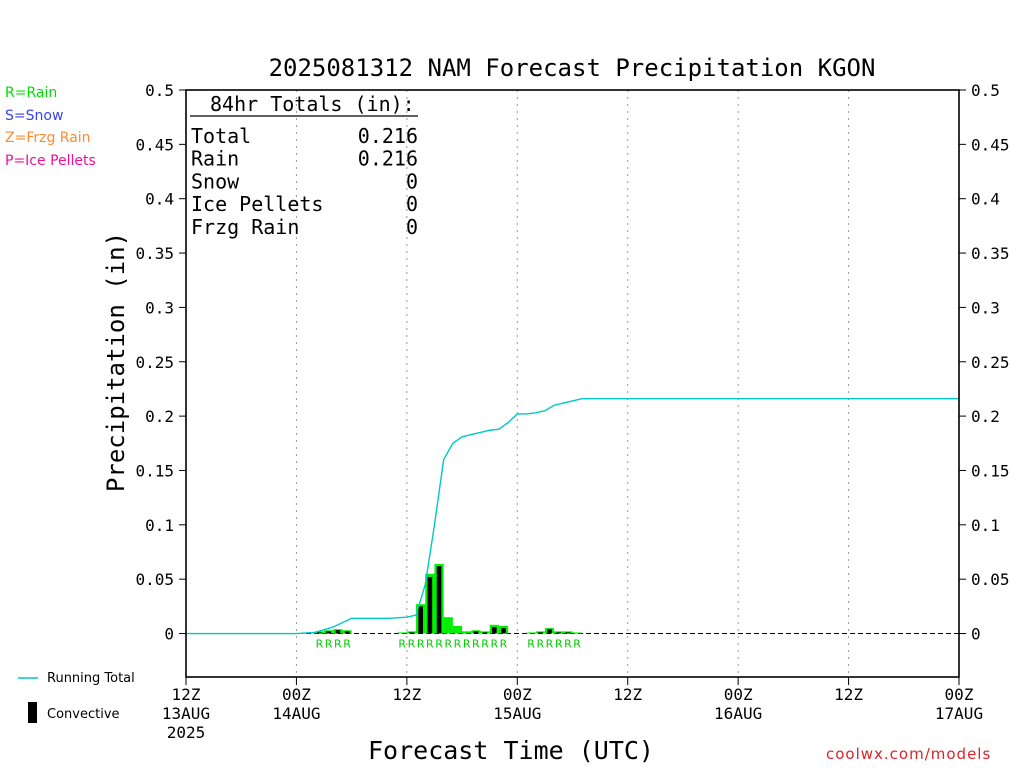  I want to click on legend-frzg-rain: Z=Frzg Rain, so click(48, 138).